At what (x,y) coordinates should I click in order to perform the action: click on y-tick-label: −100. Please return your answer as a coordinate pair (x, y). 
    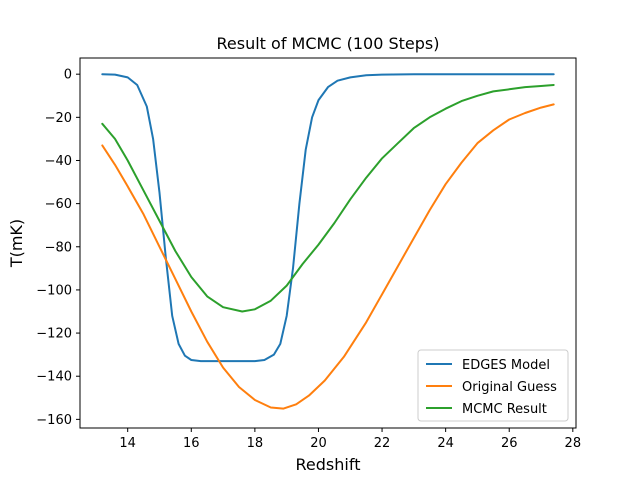
    Looking at the image, I should click on (54, 290).